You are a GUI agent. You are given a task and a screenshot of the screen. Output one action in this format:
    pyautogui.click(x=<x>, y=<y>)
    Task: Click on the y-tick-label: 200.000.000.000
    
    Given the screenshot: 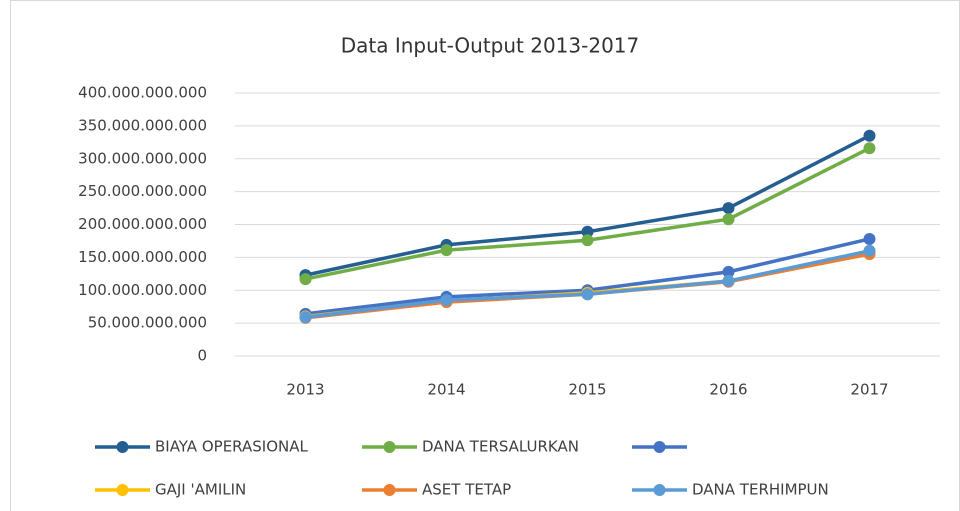 What is the action you would take?
    pyautogui.click(x=142, y=224)
    